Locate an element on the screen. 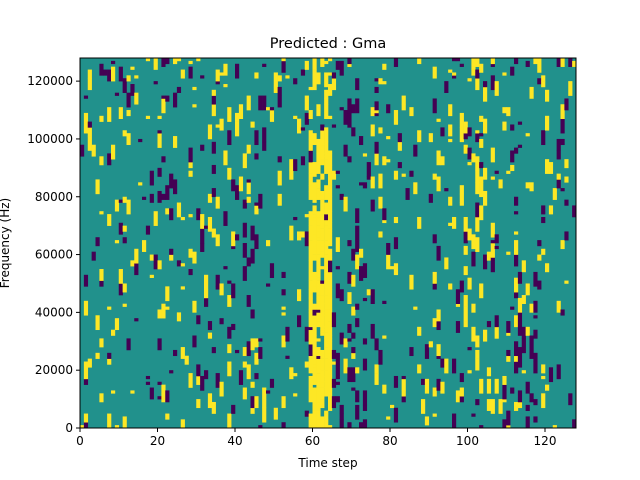 Image resolution: width=640 pixels, height=480 pixels. y-tick-label: 40000 is located at coordinates (54, 312).